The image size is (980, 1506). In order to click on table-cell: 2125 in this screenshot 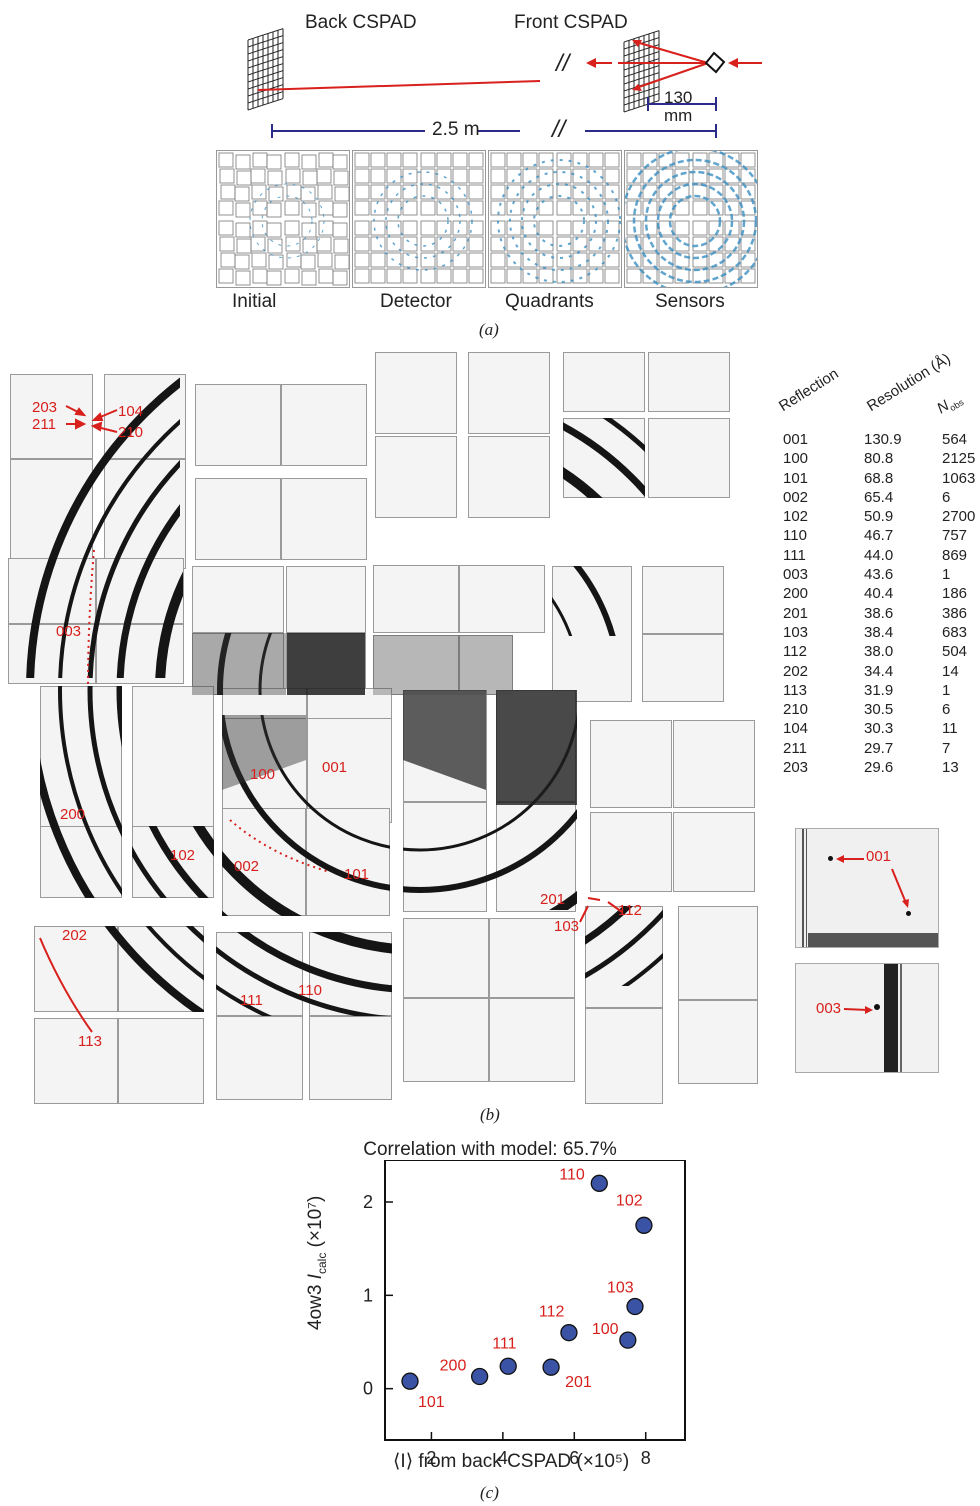, I will do `click(959, 459)`.